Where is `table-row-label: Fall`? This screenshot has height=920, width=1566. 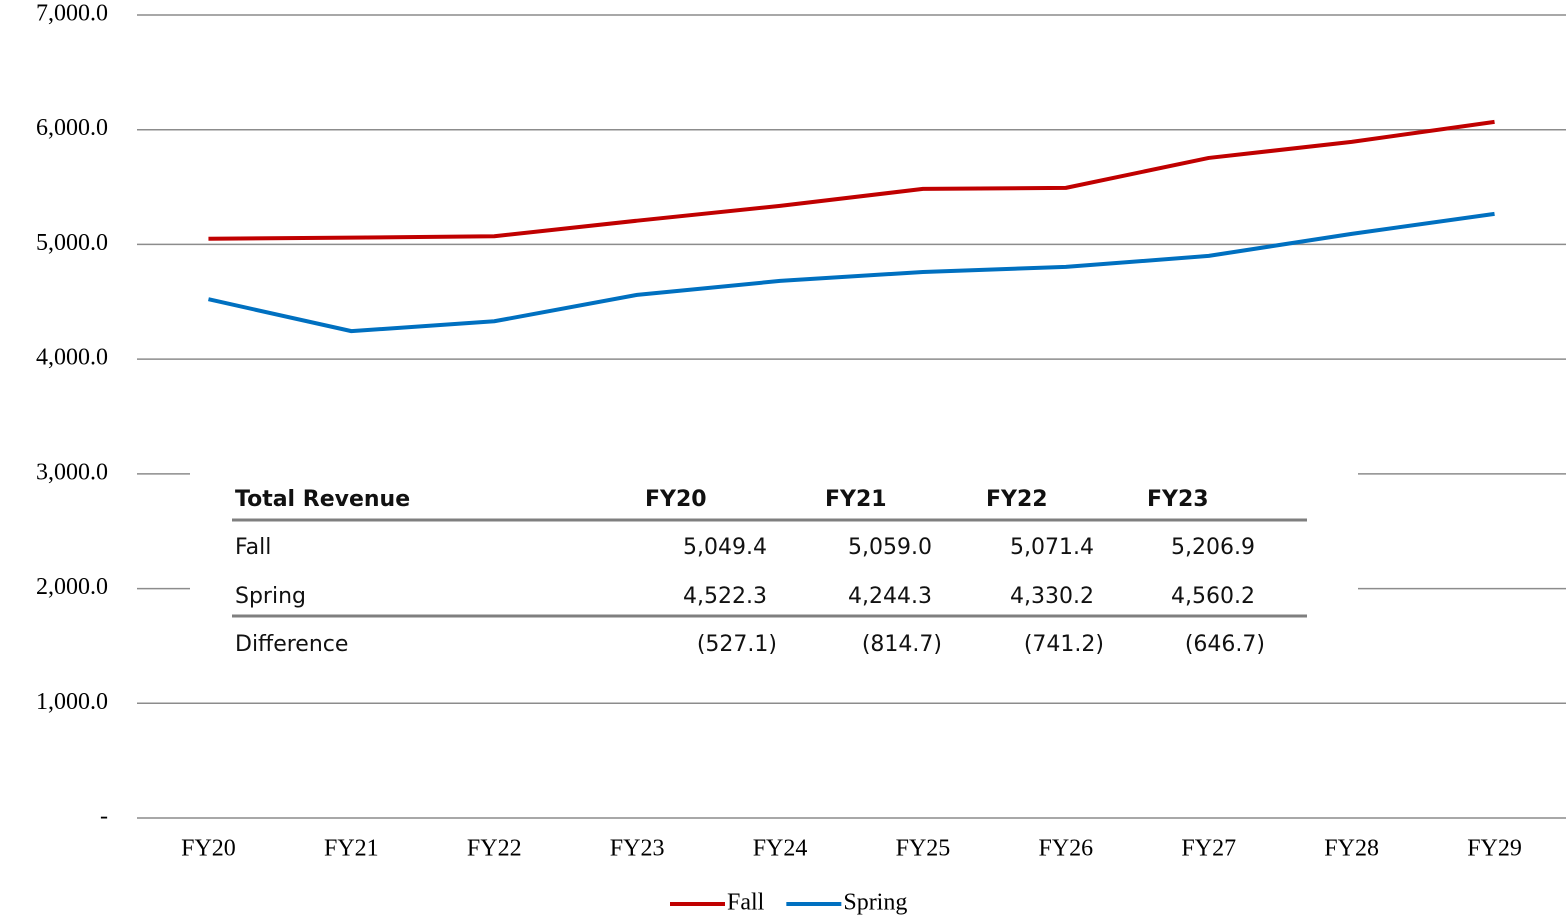
table-row-label: Fall is located at coordinates (253, 547).